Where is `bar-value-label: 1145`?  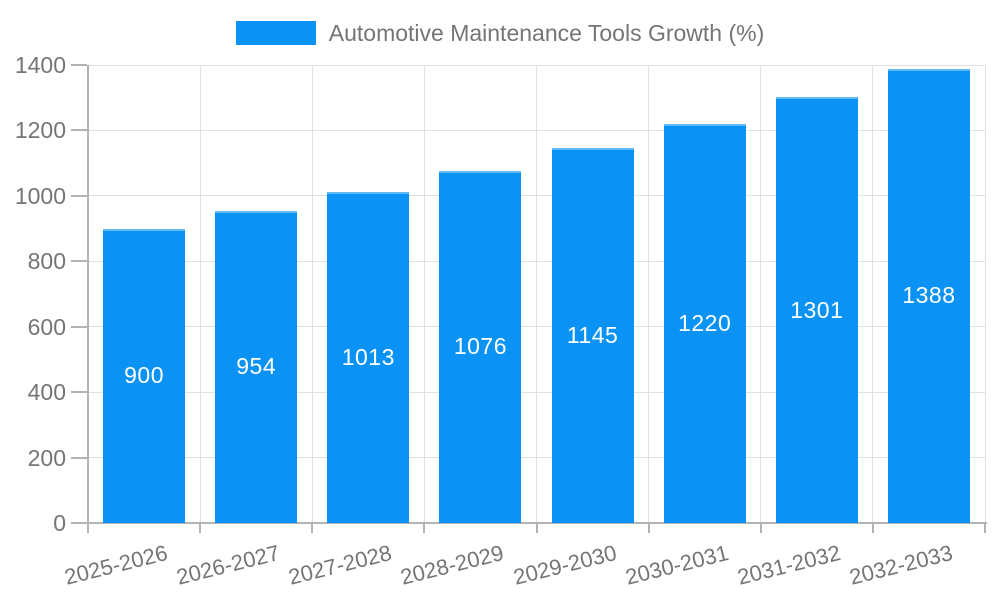
bar-value-label: 1145 is located at coordinates (592, 335).